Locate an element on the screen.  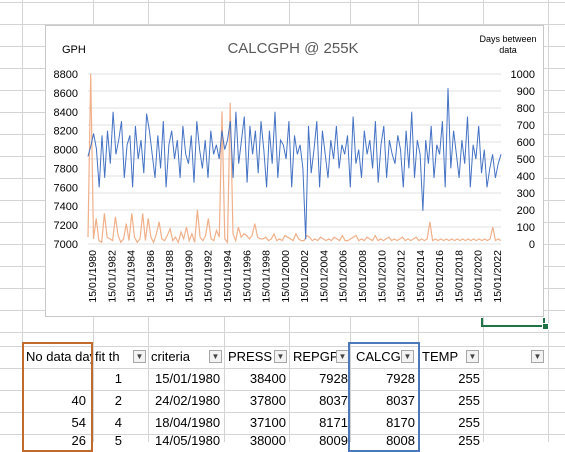
chart-title: CALCGPH @ 255K is located at coordinates (292, 48).